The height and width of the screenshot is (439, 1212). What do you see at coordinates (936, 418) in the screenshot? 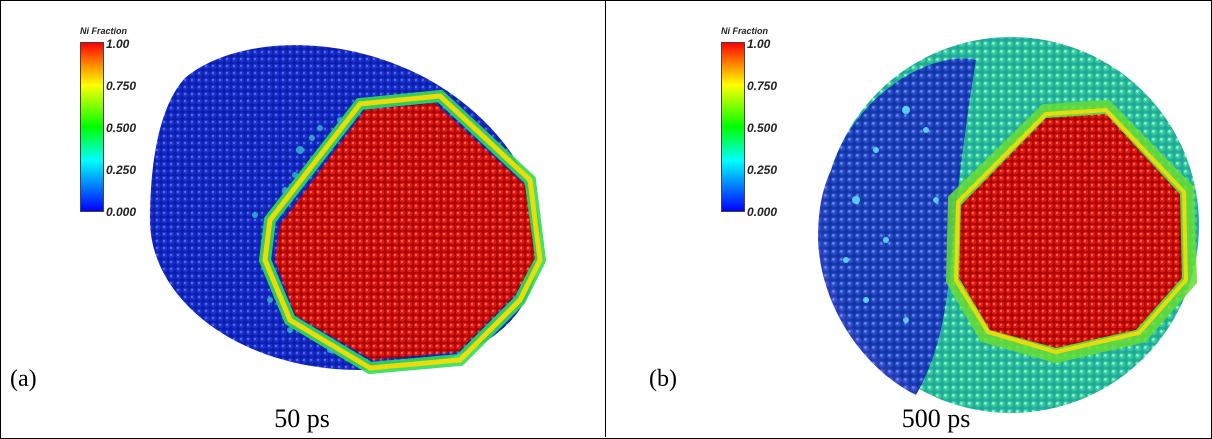
I see `time-caption: 500 ps` at bounding box center [936, 418].